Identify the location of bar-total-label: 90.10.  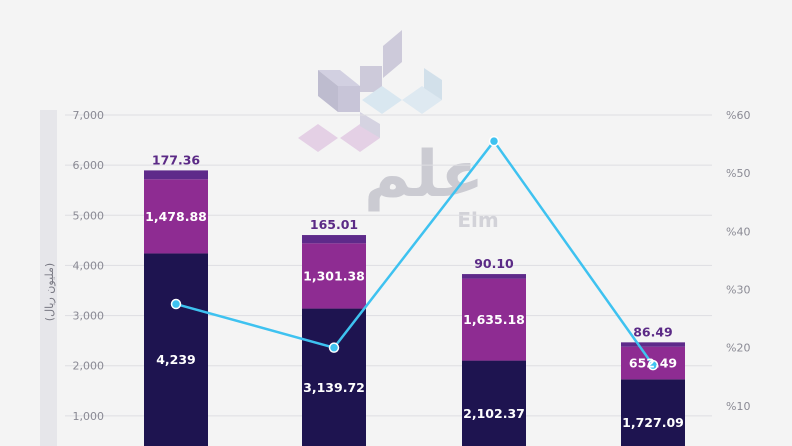
(494, 263).